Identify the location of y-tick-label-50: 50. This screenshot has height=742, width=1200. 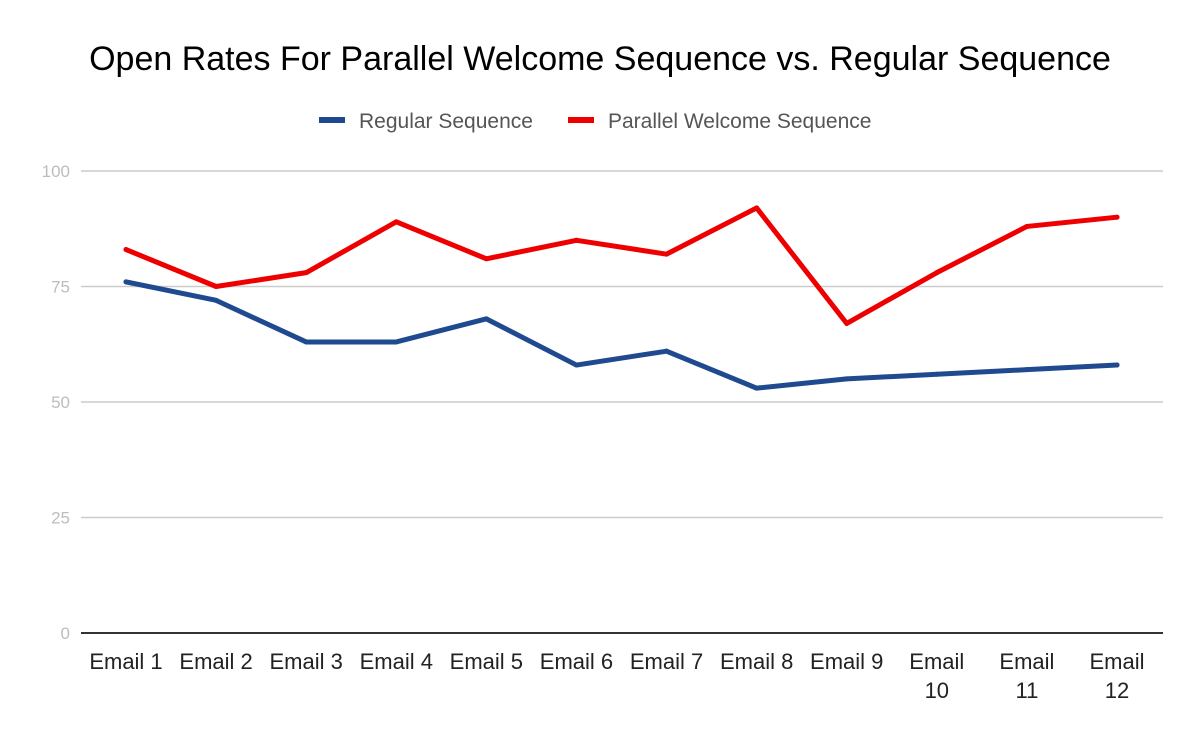
(60, 402).